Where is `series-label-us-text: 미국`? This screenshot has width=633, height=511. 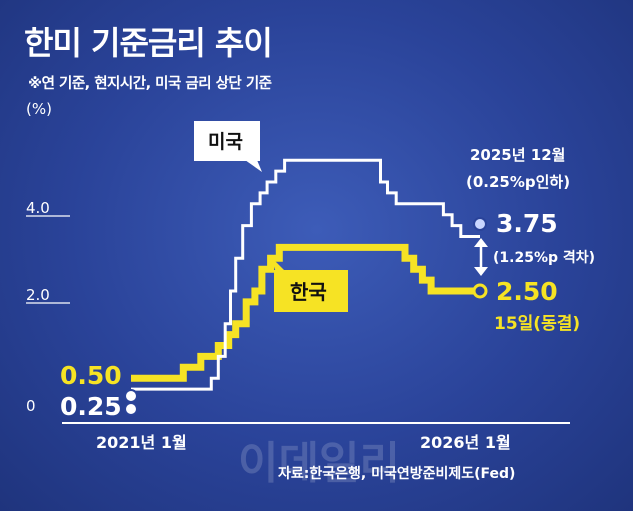 series-label-us-text: 미국 is located at coordinates (225, 142).